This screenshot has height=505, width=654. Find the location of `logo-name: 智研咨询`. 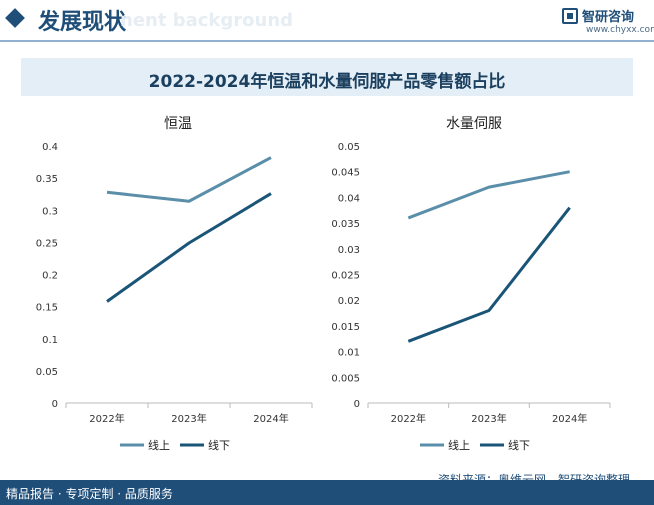

logo-name: 智研咨询 is located at coordinates (608, 17).